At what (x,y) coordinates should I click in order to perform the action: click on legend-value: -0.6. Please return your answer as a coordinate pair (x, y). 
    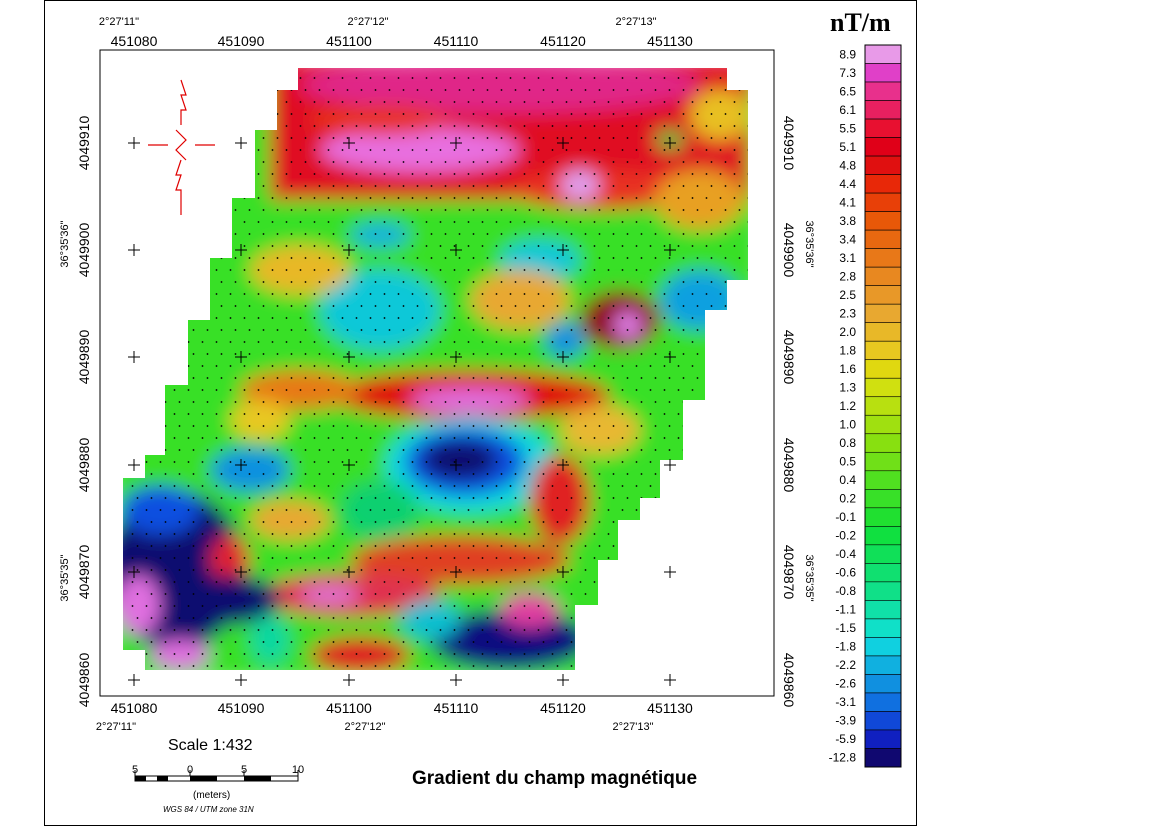
    Looking at the image, I should click on (845, 573).